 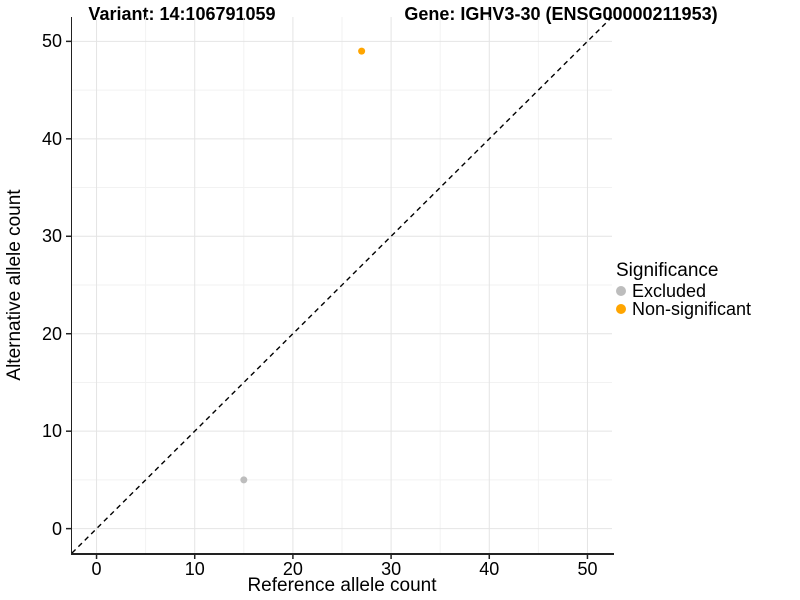 What do you see at coordinates (669, 290) in the screenshot?
I see `legend-label-excluded: Excluded` at bounding box center [669, 290].